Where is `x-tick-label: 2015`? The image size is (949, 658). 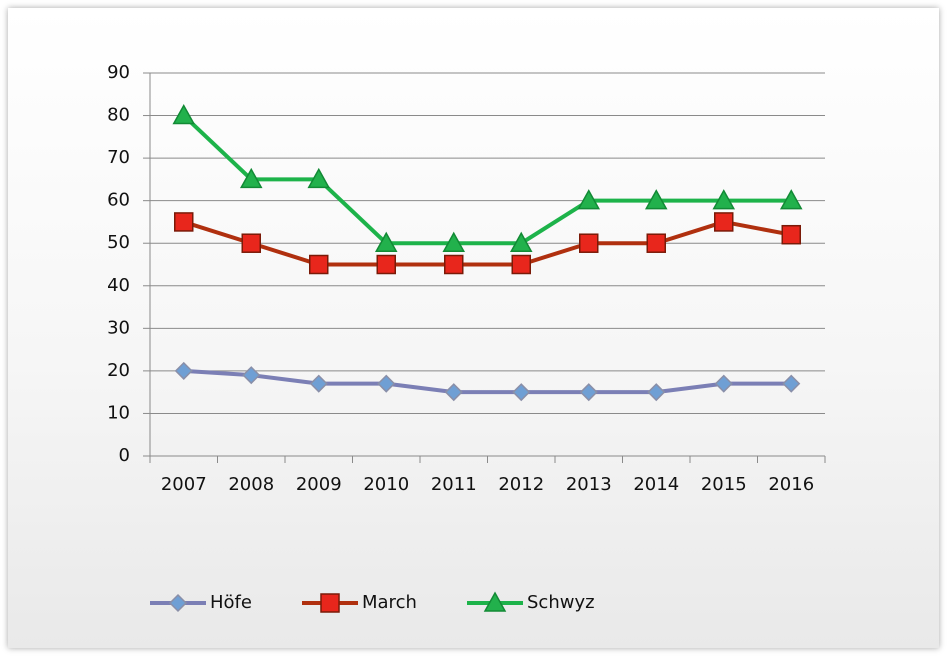
x-tick-label: 2015 is located at coordinates (724, 484).